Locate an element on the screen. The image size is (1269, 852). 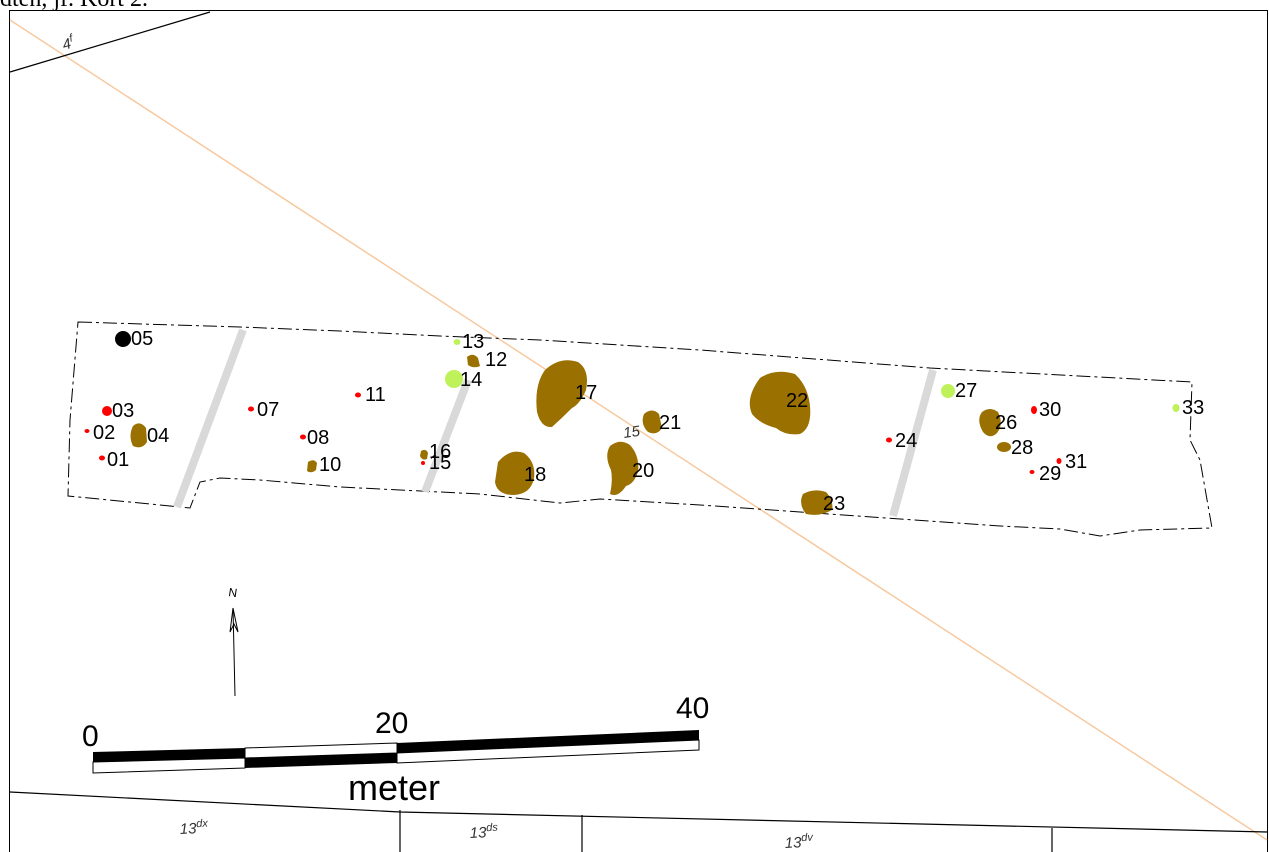
feature-label-21: 21 is located at coordinates (670, 423).